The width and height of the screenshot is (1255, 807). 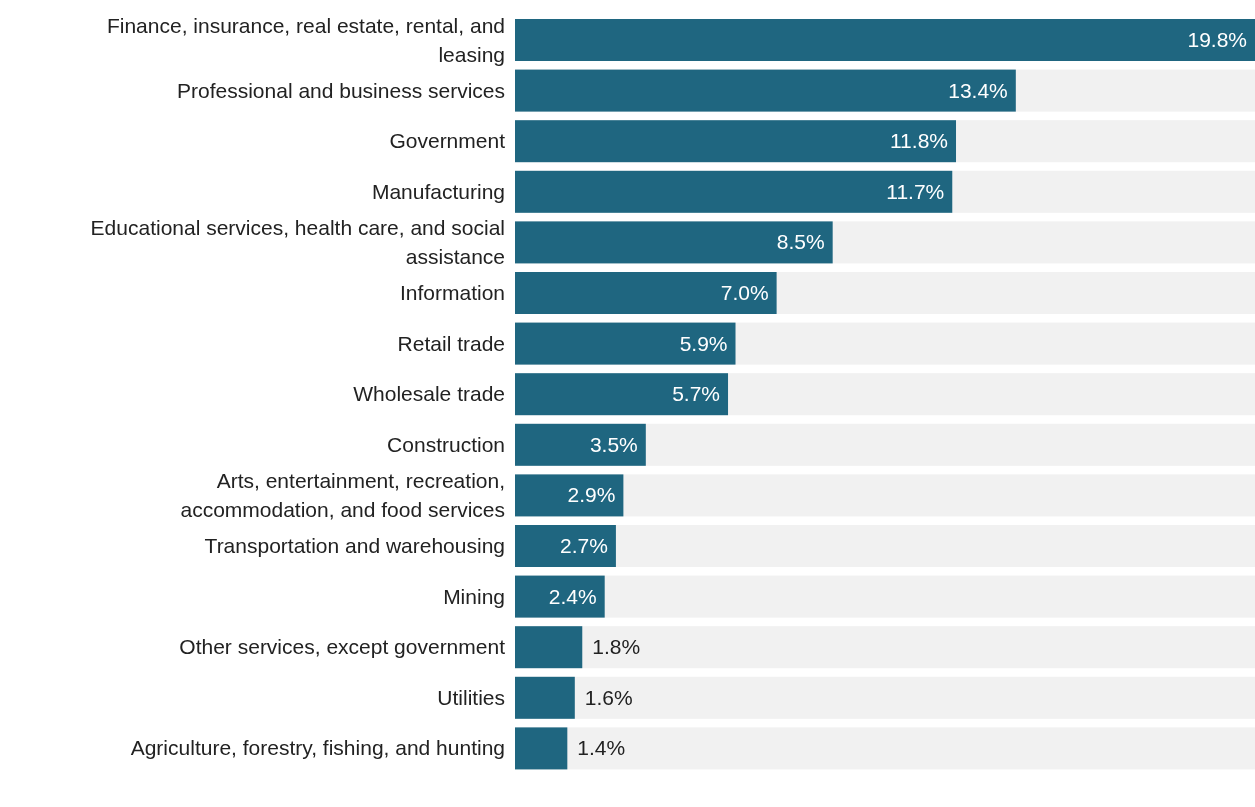 What do you see at coordinates (1217, 39) in the screenshot?
I see `data-label: 19.8%` at bounding box center [1217, 39].